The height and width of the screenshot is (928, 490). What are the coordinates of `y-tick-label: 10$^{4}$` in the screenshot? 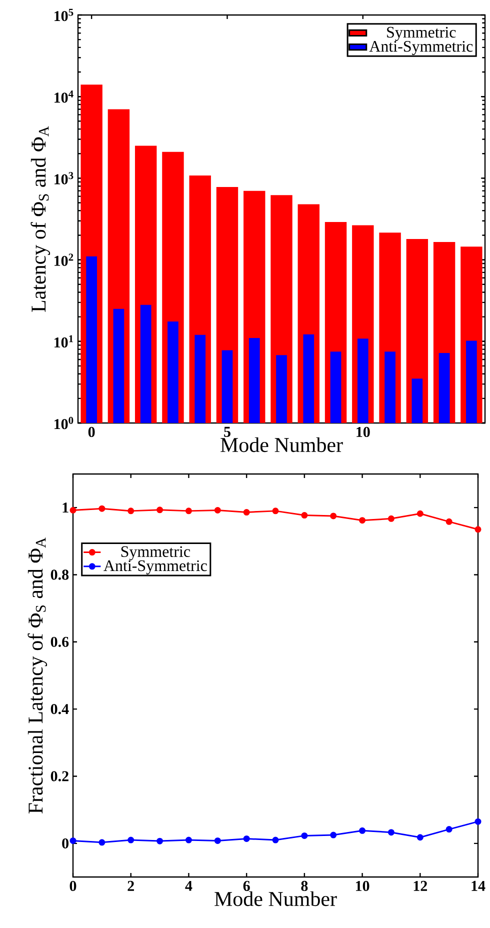 It's located at (64, 96).